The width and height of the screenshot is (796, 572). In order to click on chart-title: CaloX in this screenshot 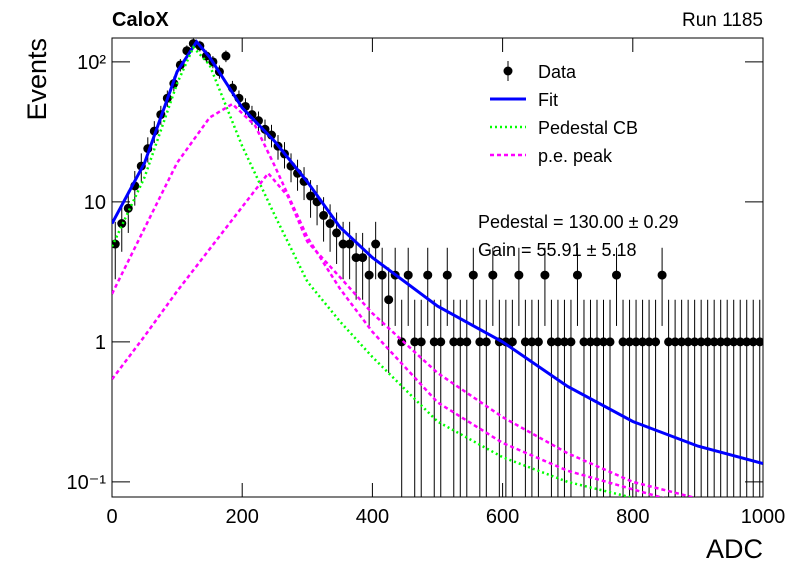, I will do `click(140, 20)`.